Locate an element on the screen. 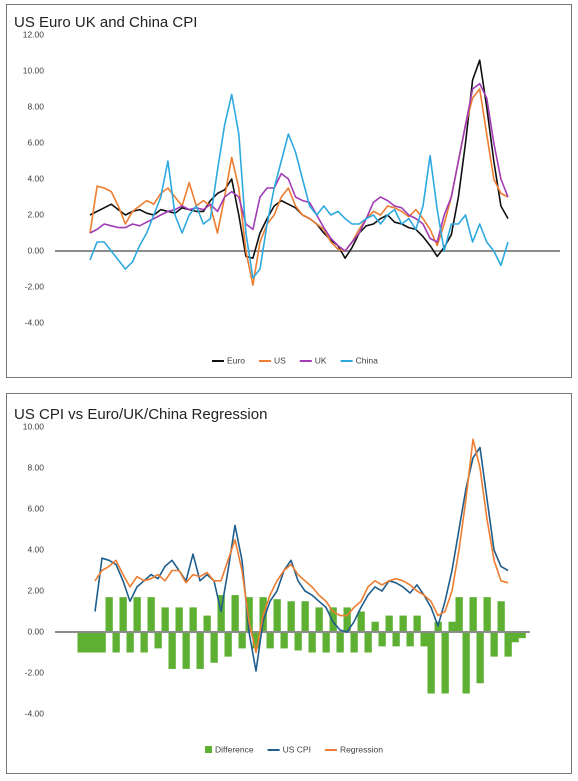 The image size is (578, 781). chart-title: US CPI vs Euro/UK/China Regression is located at coordinates (140, 414).